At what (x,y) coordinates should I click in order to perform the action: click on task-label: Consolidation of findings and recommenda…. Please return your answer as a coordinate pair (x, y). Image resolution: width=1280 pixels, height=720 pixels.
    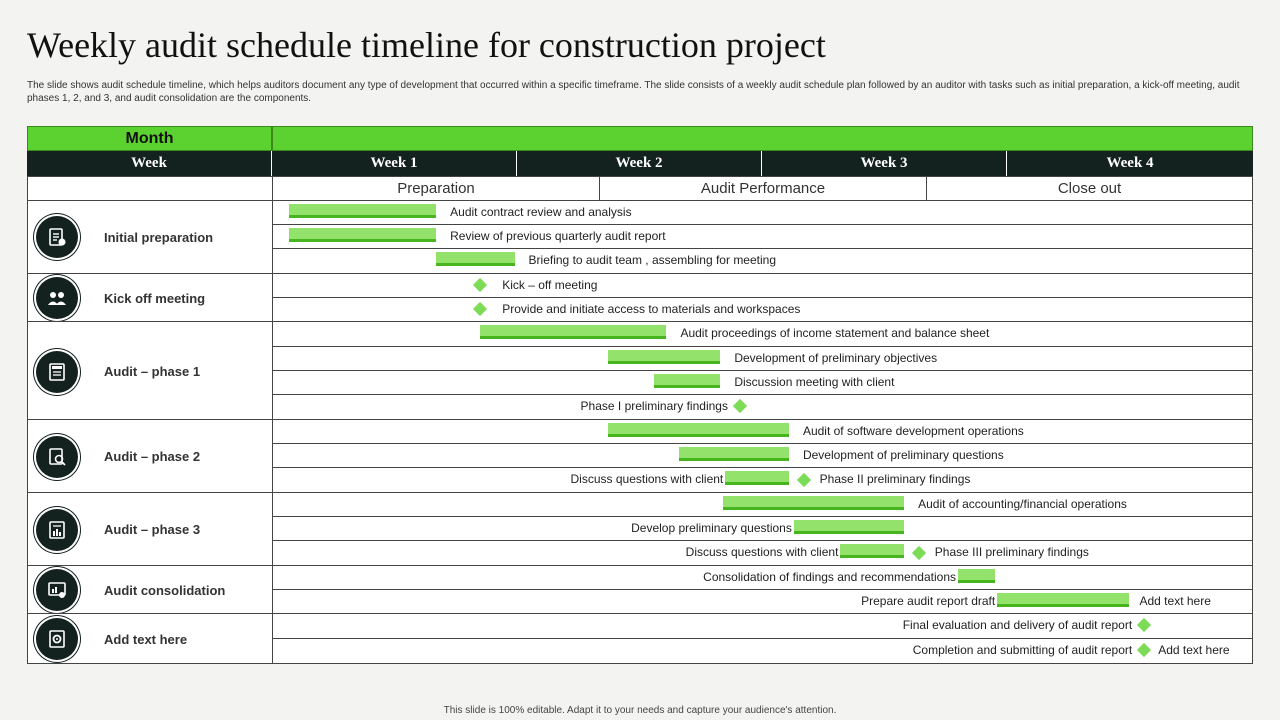
    Looking at the image, I should click on (829, 577).